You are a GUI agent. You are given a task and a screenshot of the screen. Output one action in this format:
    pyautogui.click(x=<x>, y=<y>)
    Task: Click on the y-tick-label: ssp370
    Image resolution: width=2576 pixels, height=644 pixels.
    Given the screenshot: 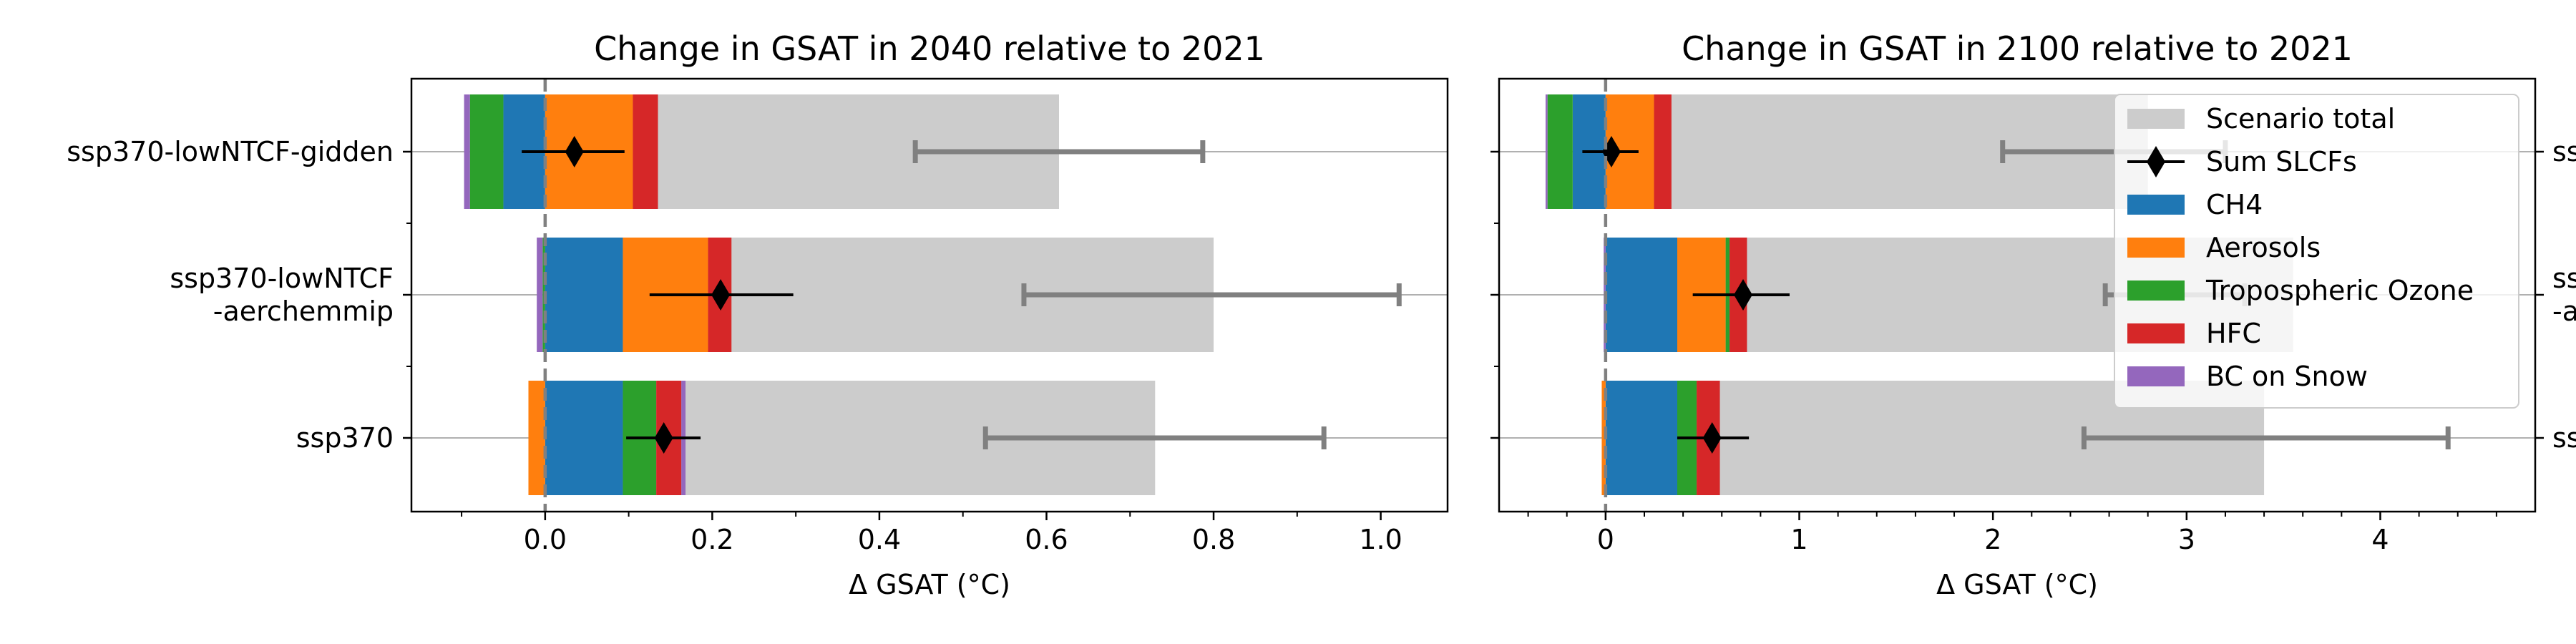 What is the action you would take?
    pyautogui.click(x=345, y=438)
    